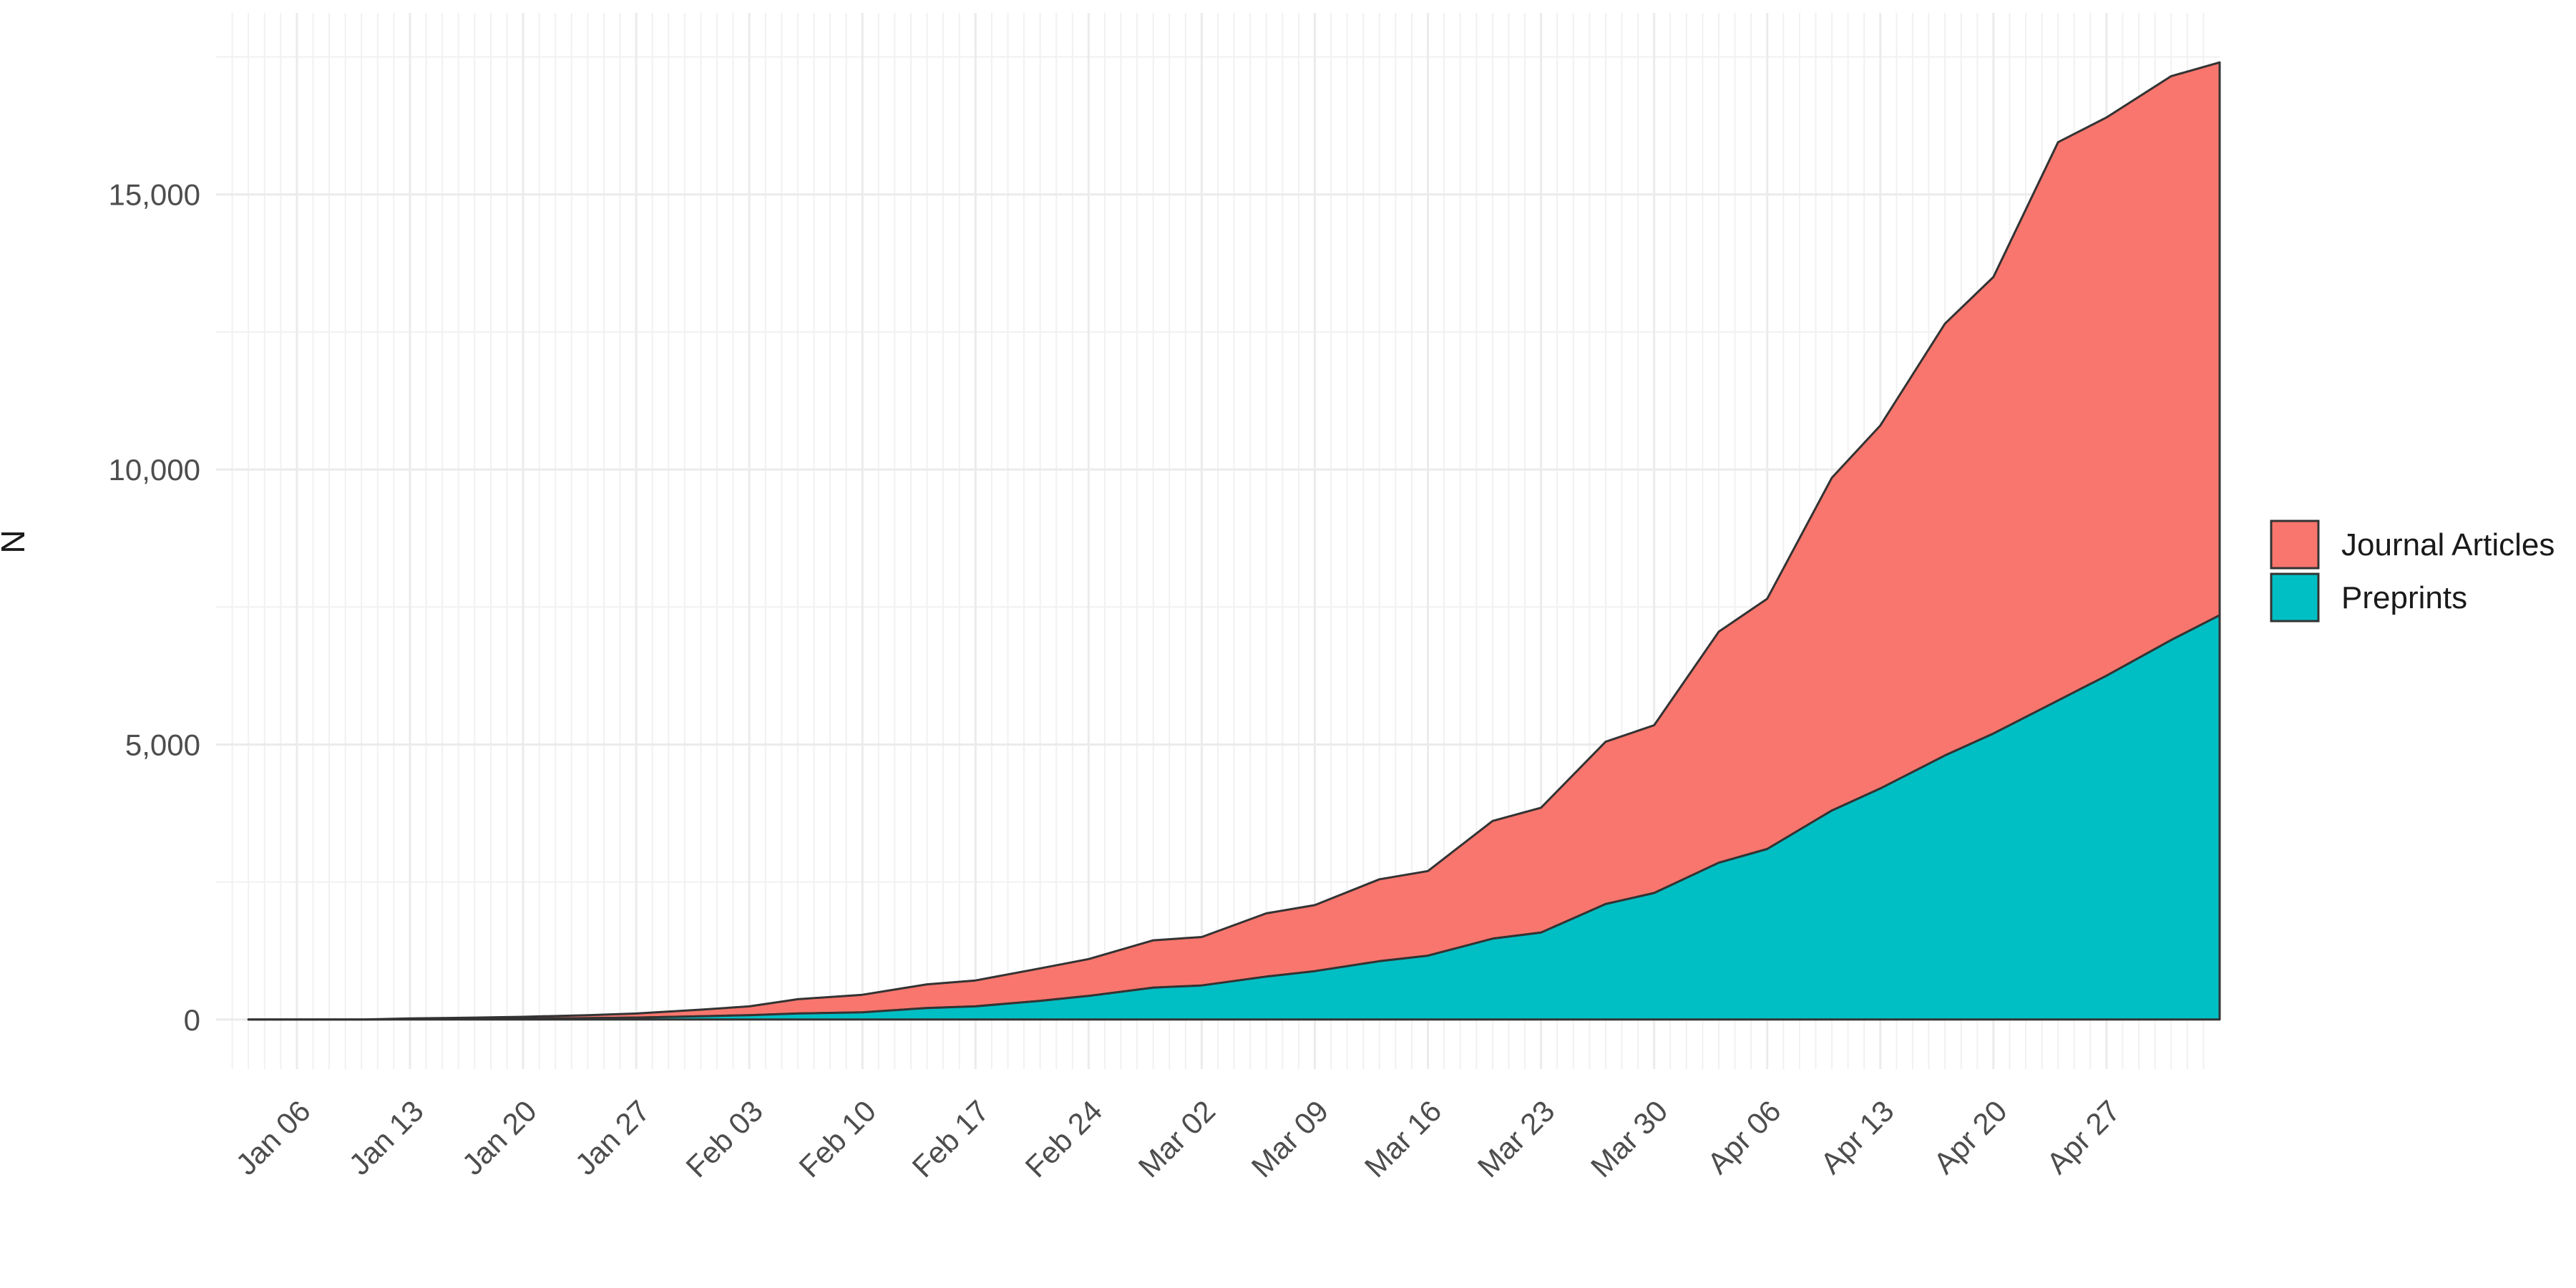  I want to click on legend-label-journal-articles: Journal Articles, so click(2448, 544).